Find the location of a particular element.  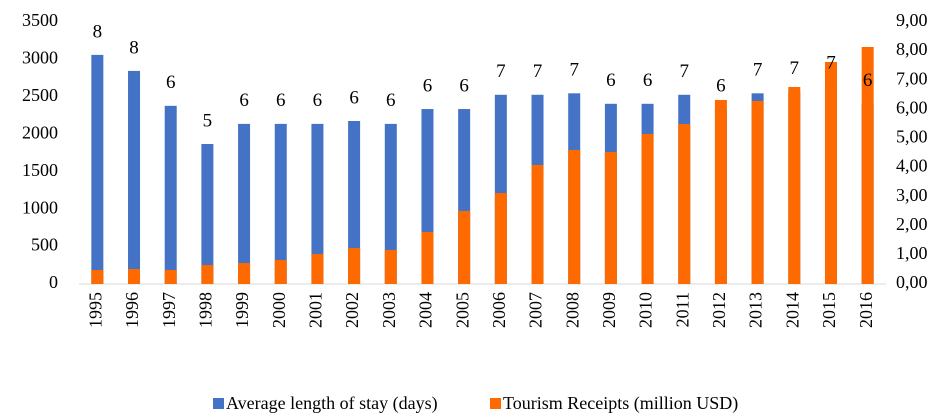

x-tick-label: 2016 is located at coordinates (866, 310).